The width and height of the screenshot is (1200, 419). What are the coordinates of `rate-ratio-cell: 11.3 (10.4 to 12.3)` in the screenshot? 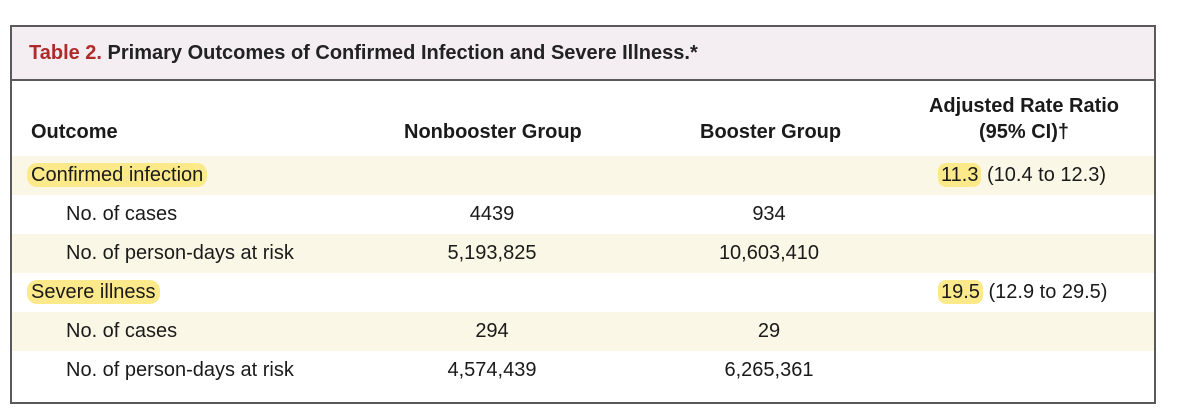 It's located at (1022, 175).